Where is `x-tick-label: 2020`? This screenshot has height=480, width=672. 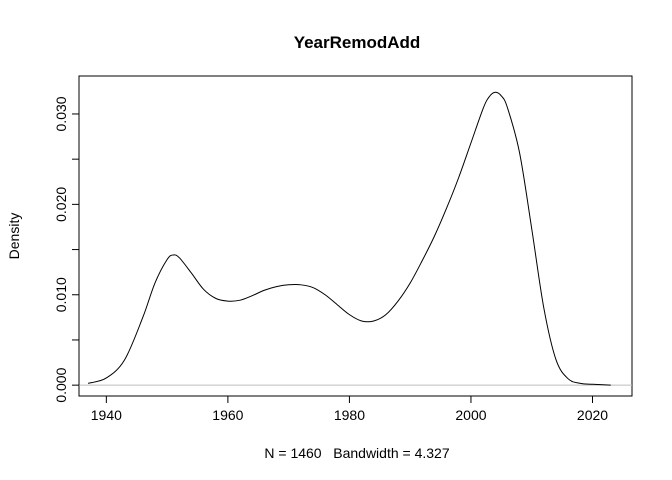 x-tick-label: 2020 is located at coordinates (592, 415).